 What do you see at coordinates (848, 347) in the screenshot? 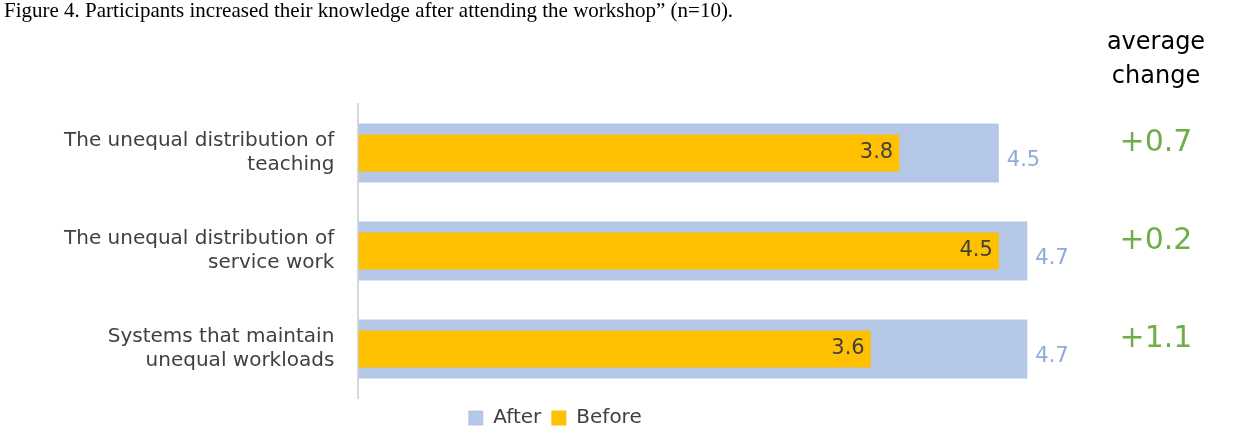
I see `data-label: 3.6` at bounding box center [848, 347].